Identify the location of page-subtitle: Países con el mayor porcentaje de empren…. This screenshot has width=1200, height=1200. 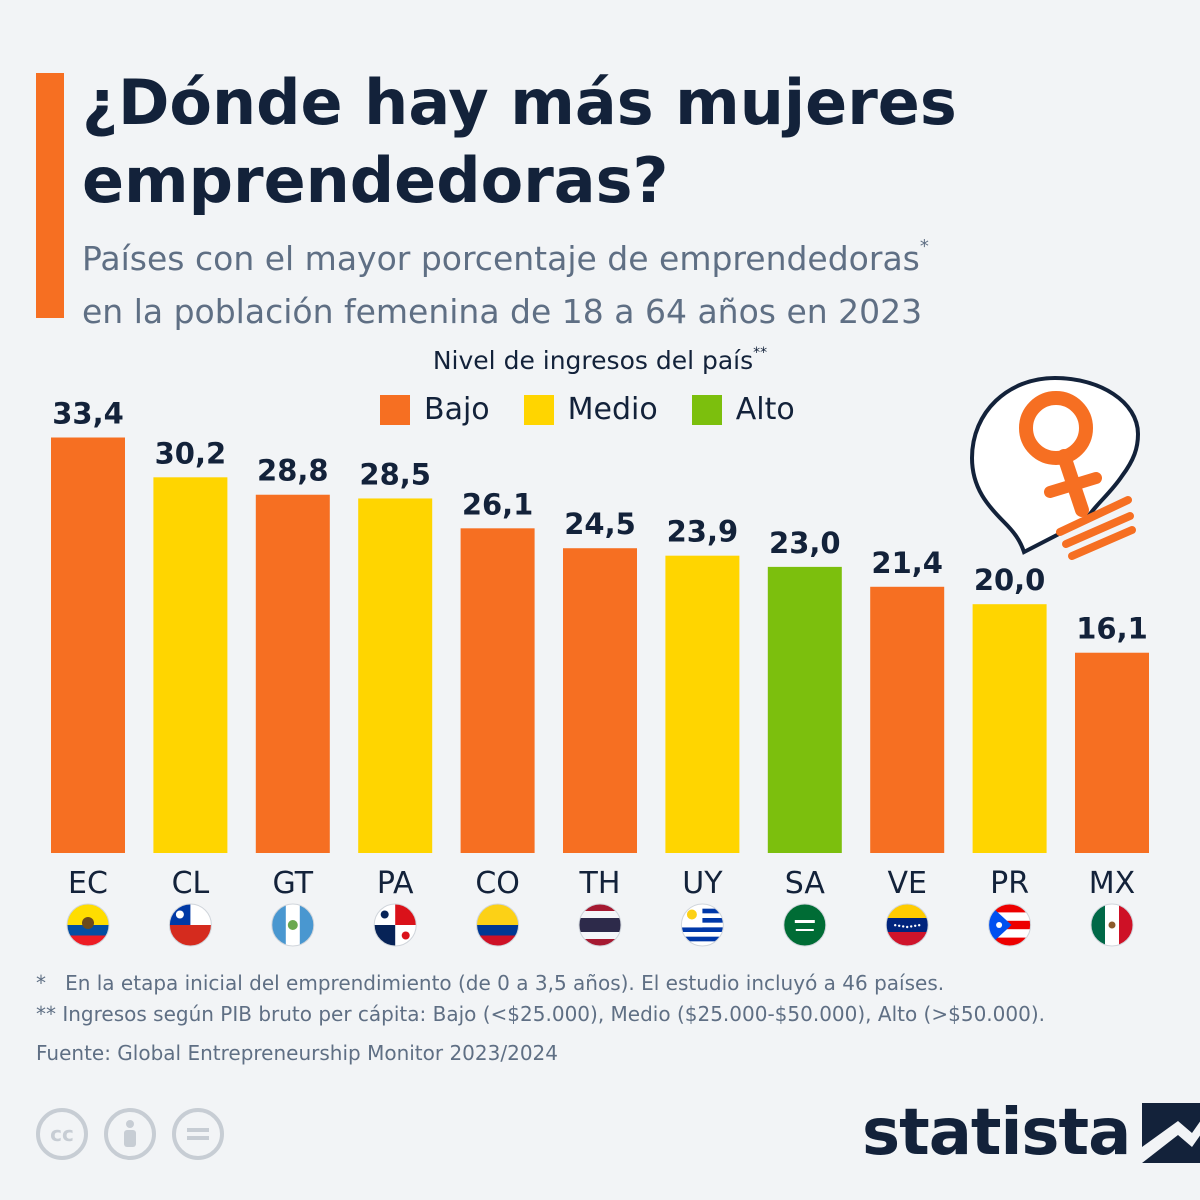
(612, 285).